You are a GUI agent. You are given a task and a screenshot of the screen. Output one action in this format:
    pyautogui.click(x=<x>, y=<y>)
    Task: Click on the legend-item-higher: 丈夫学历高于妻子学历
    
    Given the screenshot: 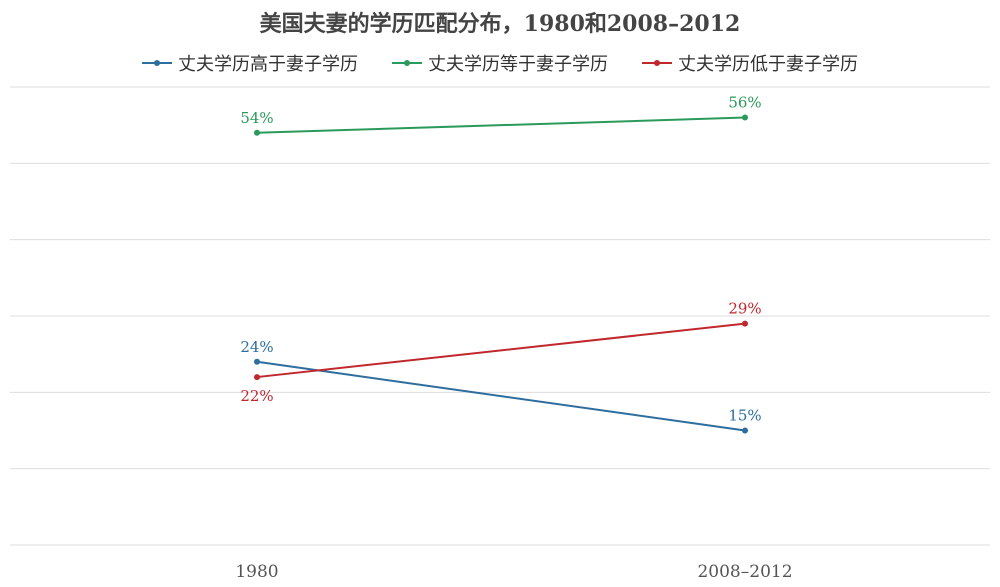 What is the action you would take?
    pyautogui.click(x=250, y=63)
    